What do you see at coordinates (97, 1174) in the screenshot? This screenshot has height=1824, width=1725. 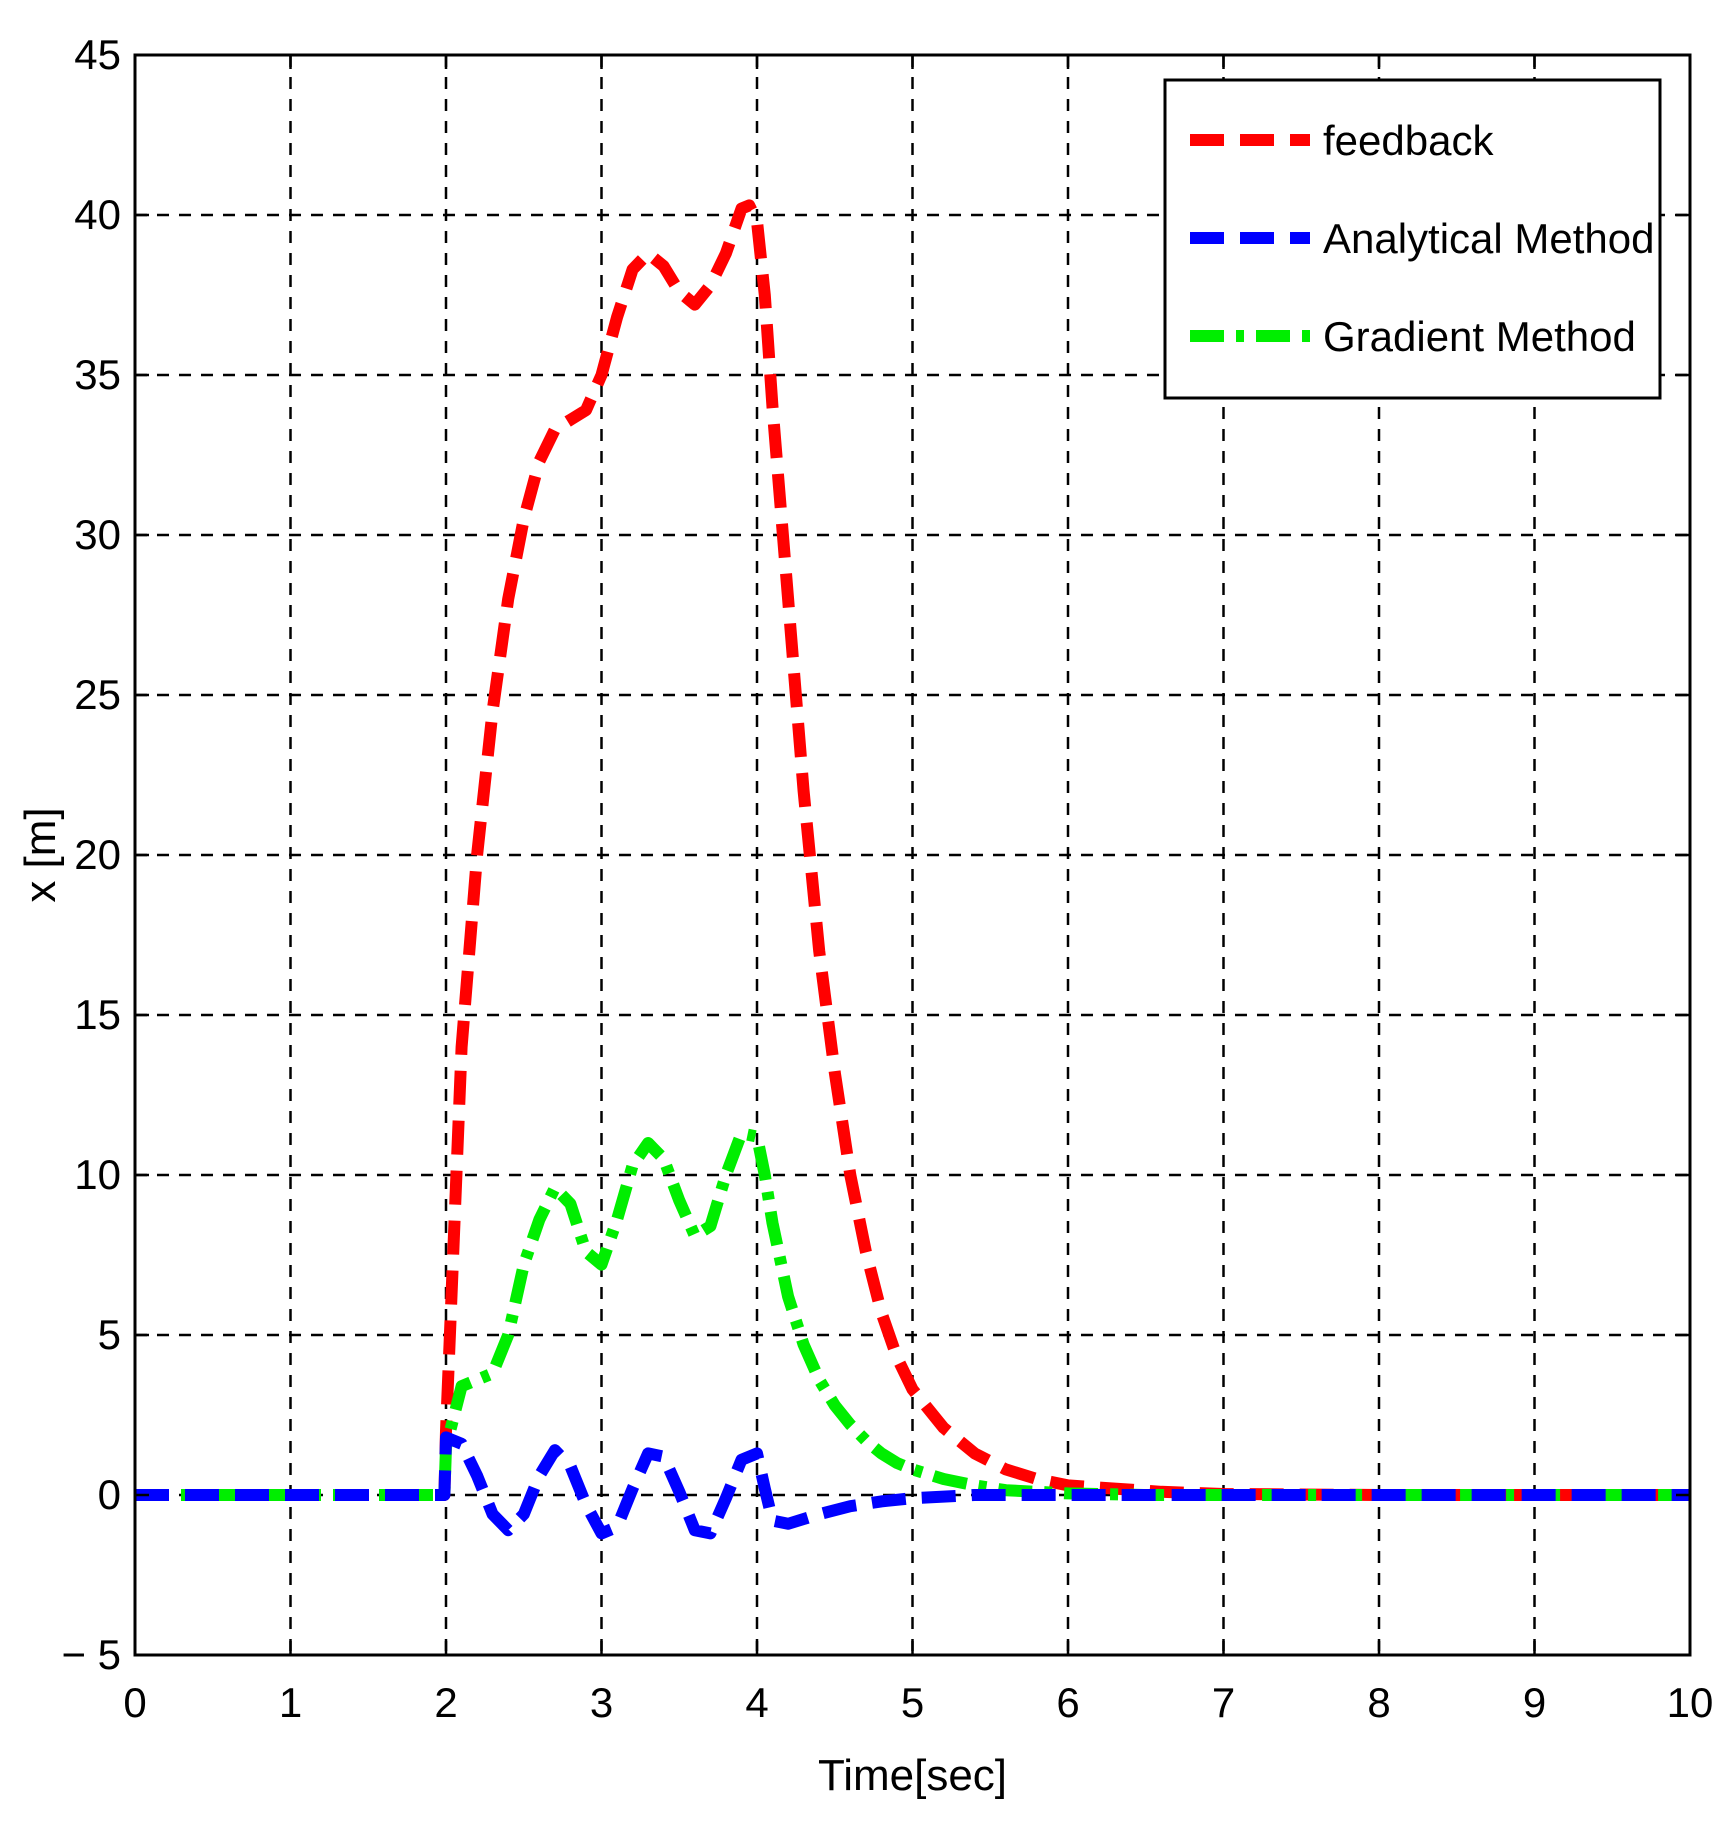 I see `y-tick-label-3: 10` at bounding box center [97, 1174].